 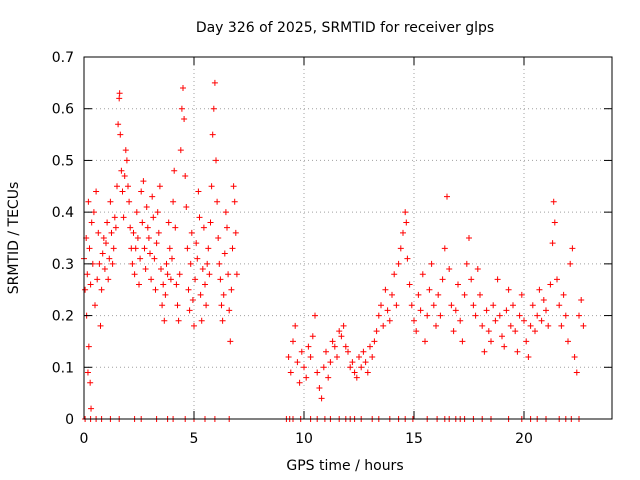 What do you see at coordinates (524, 439) in the screenshot?
I see `x-tick-label: 20` at bounding box center [524, 439].